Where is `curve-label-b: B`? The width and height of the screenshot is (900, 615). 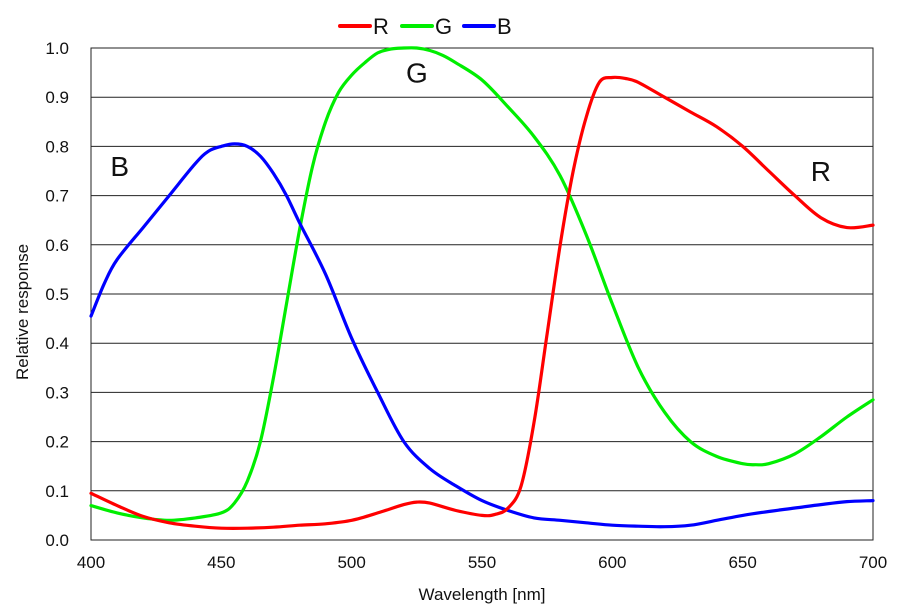
curve-label-b: B is located at coordinates (119, 166).